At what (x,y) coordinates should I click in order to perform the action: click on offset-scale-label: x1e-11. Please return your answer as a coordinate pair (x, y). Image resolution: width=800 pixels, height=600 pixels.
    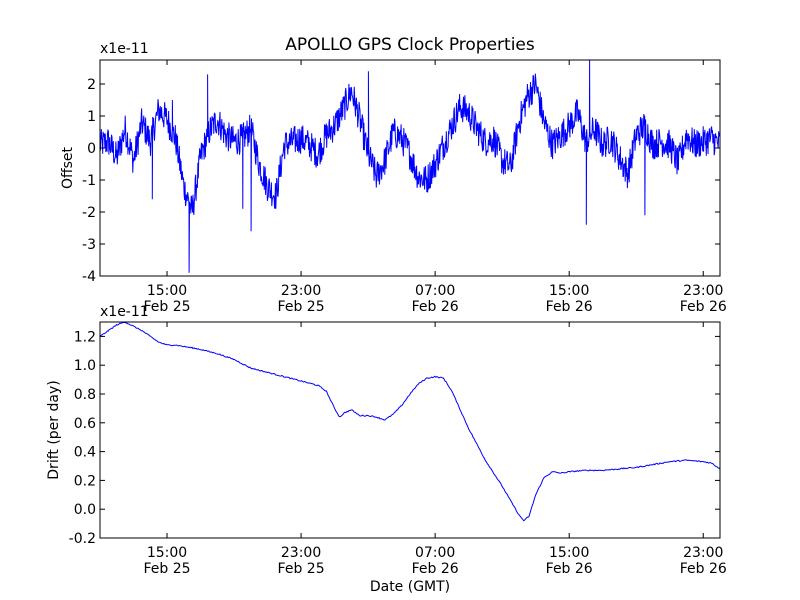
    Looking at the image, I should click on (124, 49).